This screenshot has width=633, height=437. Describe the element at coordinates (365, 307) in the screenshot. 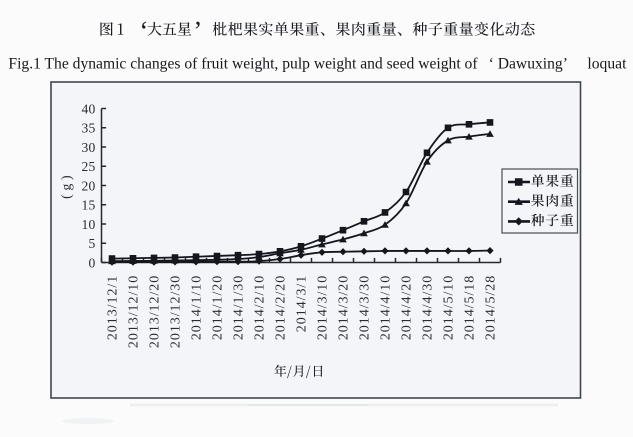

I see `svg-text: 2014/3/30` at that location.